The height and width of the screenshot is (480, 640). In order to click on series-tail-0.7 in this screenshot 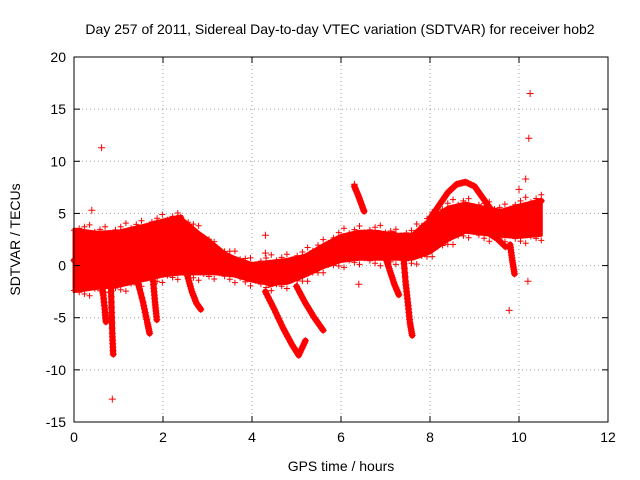, I will do `click(103, 296)`.